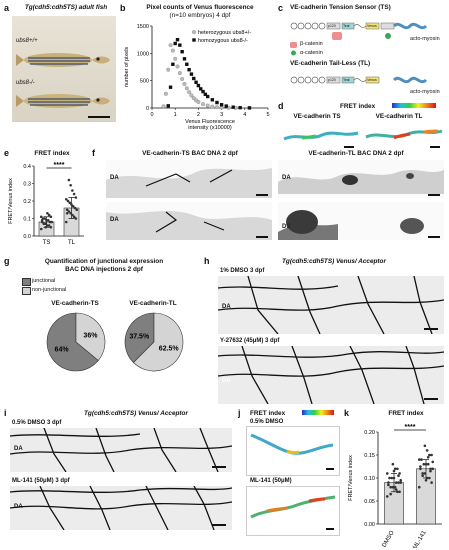 This screenshot has width=449, height=550. Describe the element at coordinates (226, 381) in the screenshot. I see `da-label-h-2: DA` at that location.